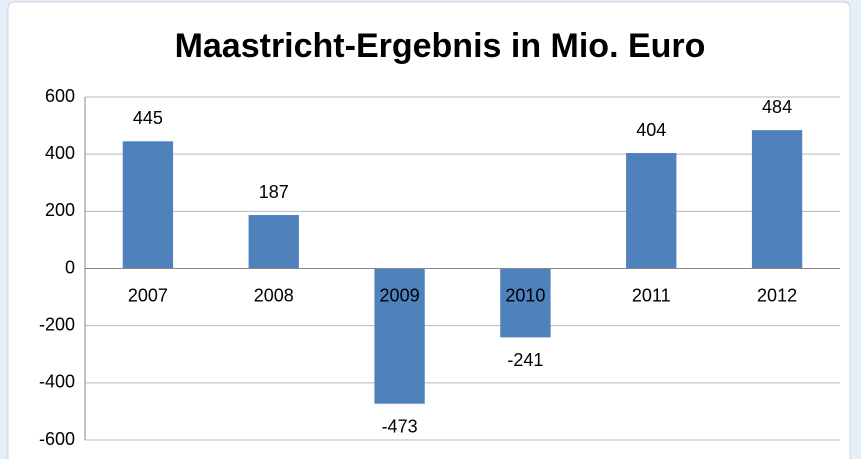  Describe the element at coordinates (274, 295) in the screenshot. I see `x-tick-label: 2008` at that location.